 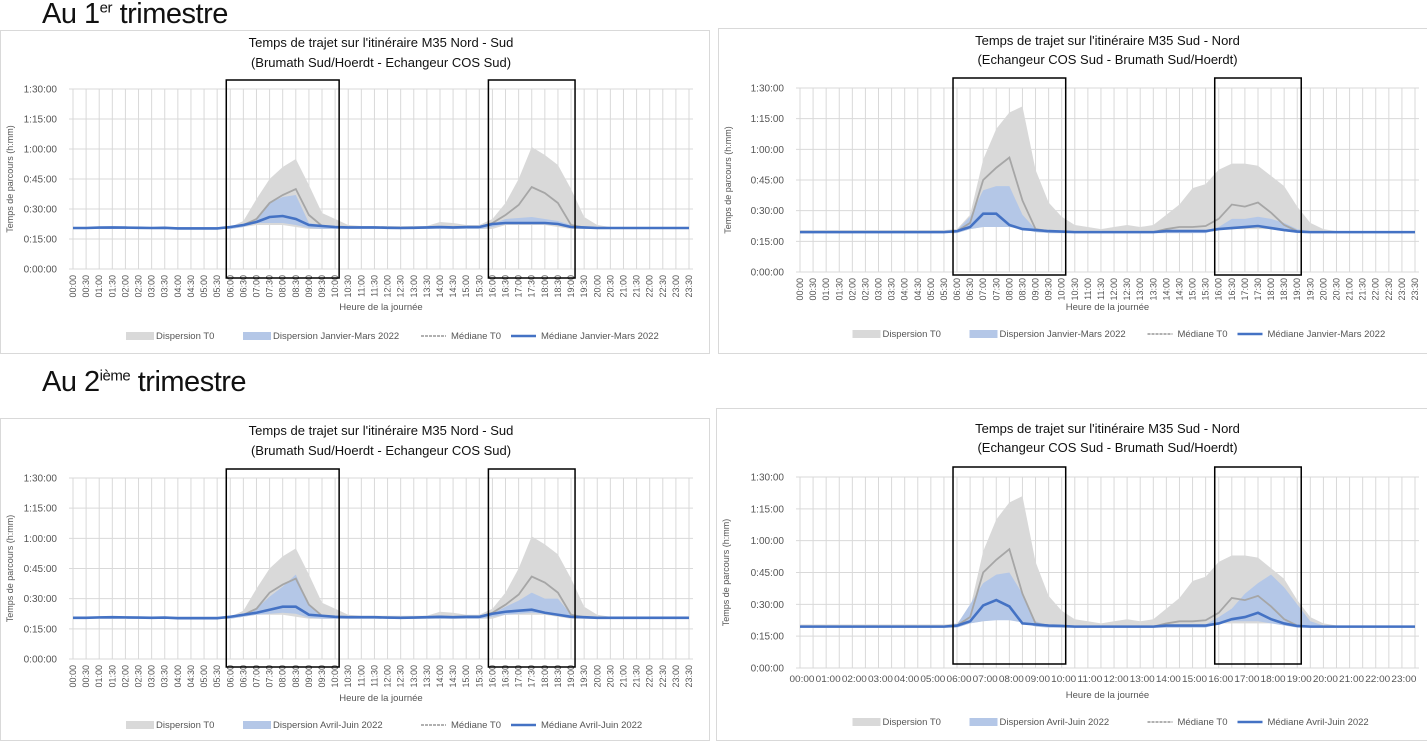 What do you see at coordinates (1206, 289) in the screenshot?
I see `x-tick-label: 15:30` at bounding box center [1206, 289].